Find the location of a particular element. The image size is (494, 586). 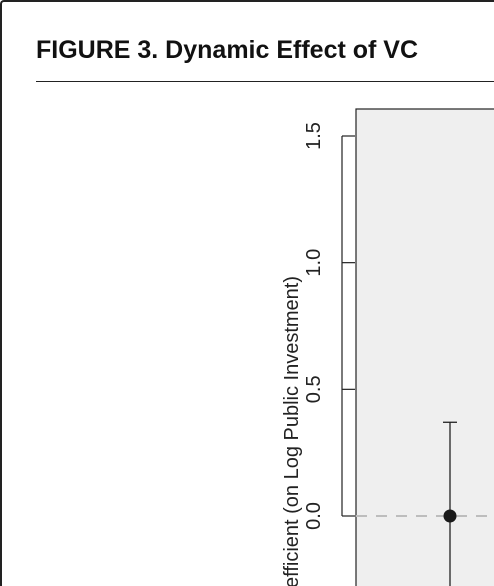

y-axis-label: efficient (on Log Public Investment) is located at coordinates (292, 431).